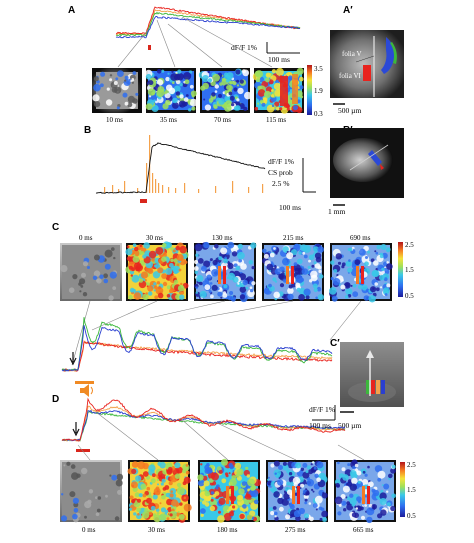 The width and height of the screenshot is (474, 543). What do you see at coordinates (284, 91) in the screenshot?
I see `panel-a-f4-hotspot` at bounding box center [284, 91].